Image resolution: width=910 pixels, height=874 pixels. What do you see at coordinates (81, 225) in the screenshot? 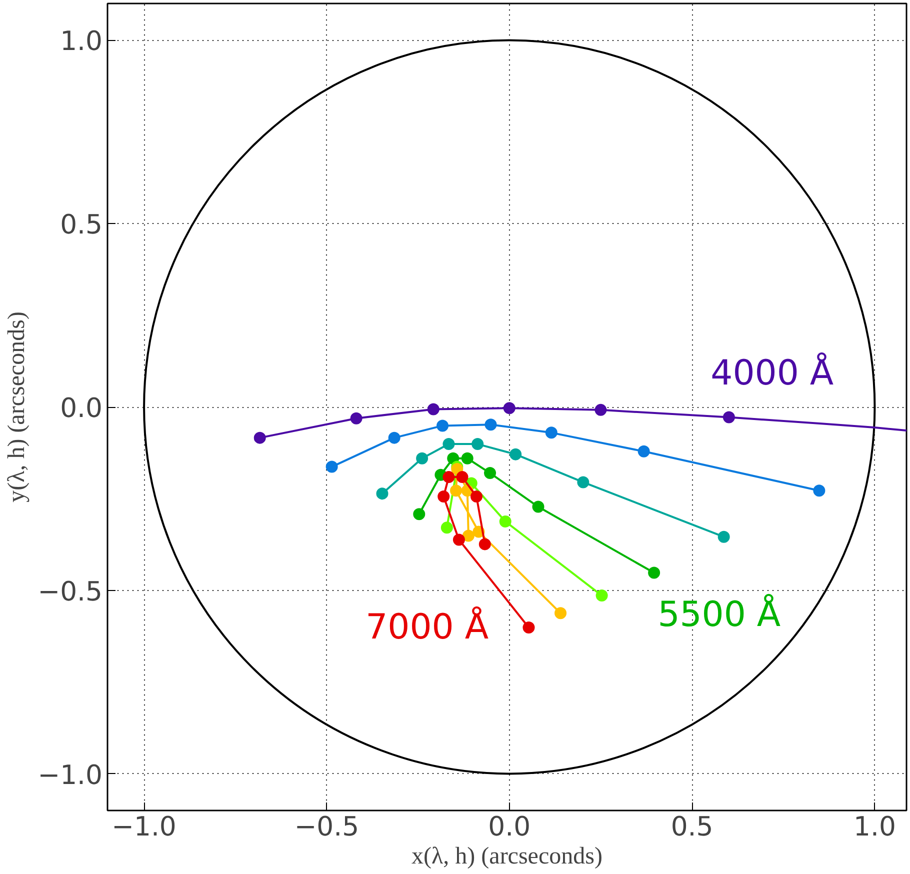
I see `y-tick-label: 0.5` at bounding box center [81, 225].